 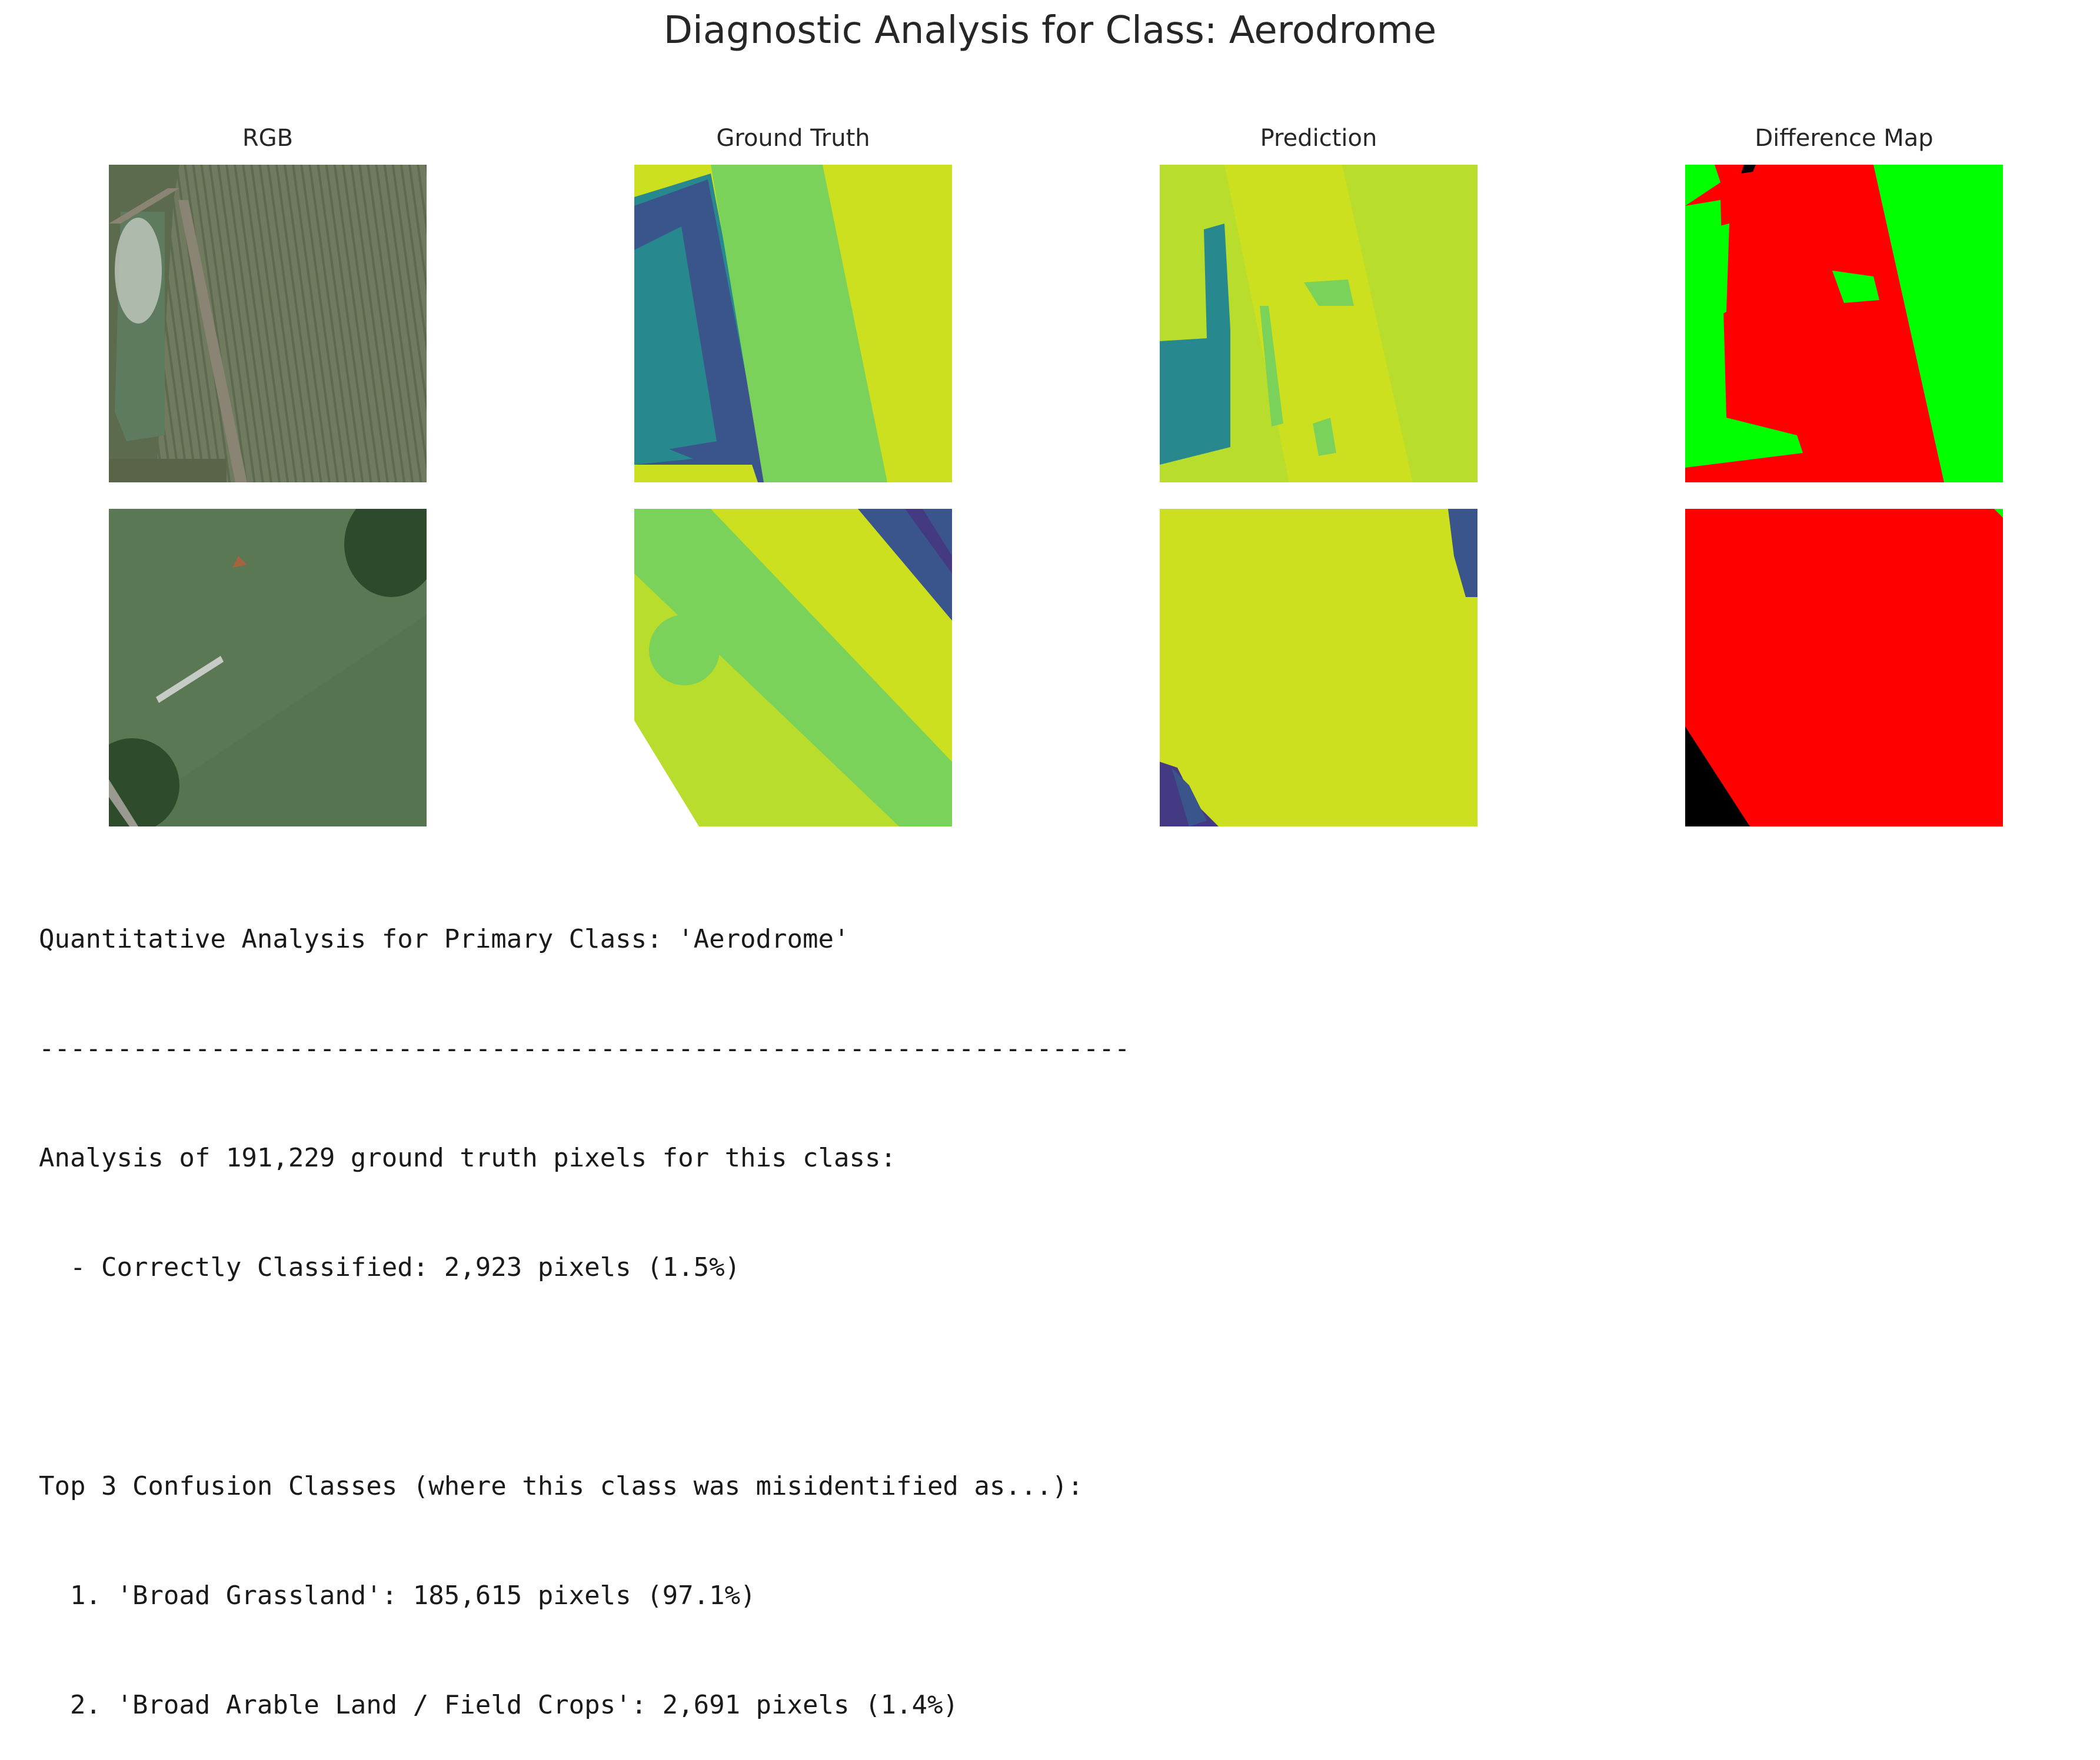 What do you see at coordinates (584, 1377) in the screenshot?
I see `report-blank-line` at bounding box center [584, 1377].